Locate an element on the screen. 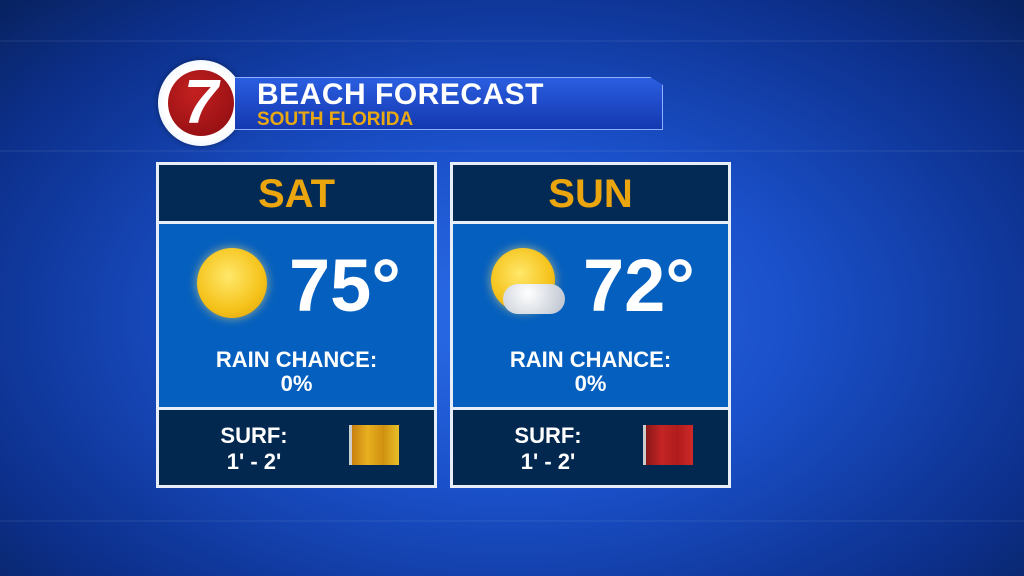 Image resolution: width=1024 pixels, height=576 pixels. temperature: 75° is located at coordinates (345, 285).